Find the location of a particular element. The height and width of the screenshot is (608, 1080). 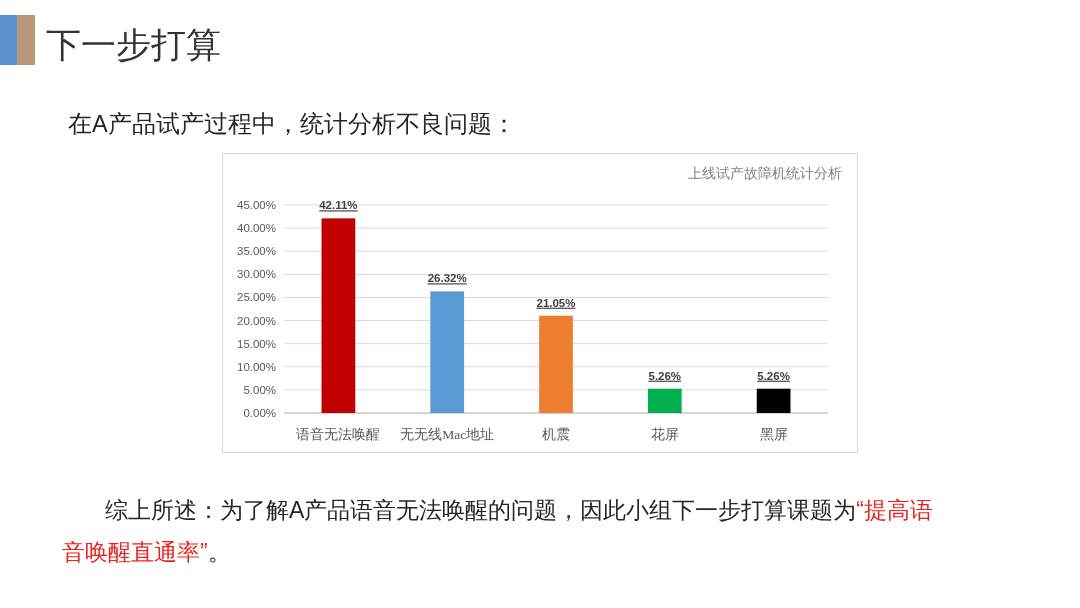

y-tick-label: 0.00% is located at coordinates (259, 413).